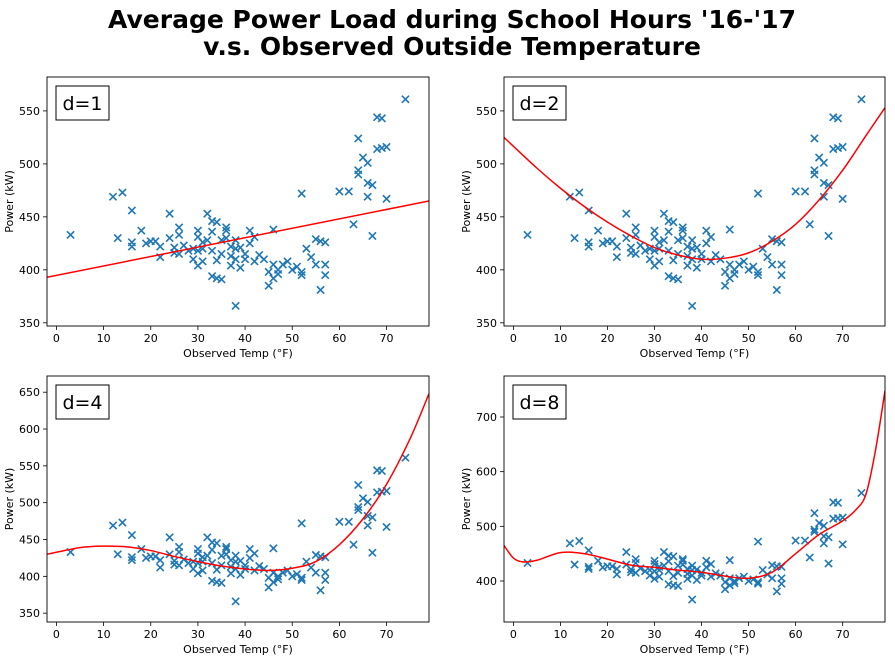 The width and height of the screenshot is (895, 660). I want to click on x-tick-label: 20, so click(151, 634).